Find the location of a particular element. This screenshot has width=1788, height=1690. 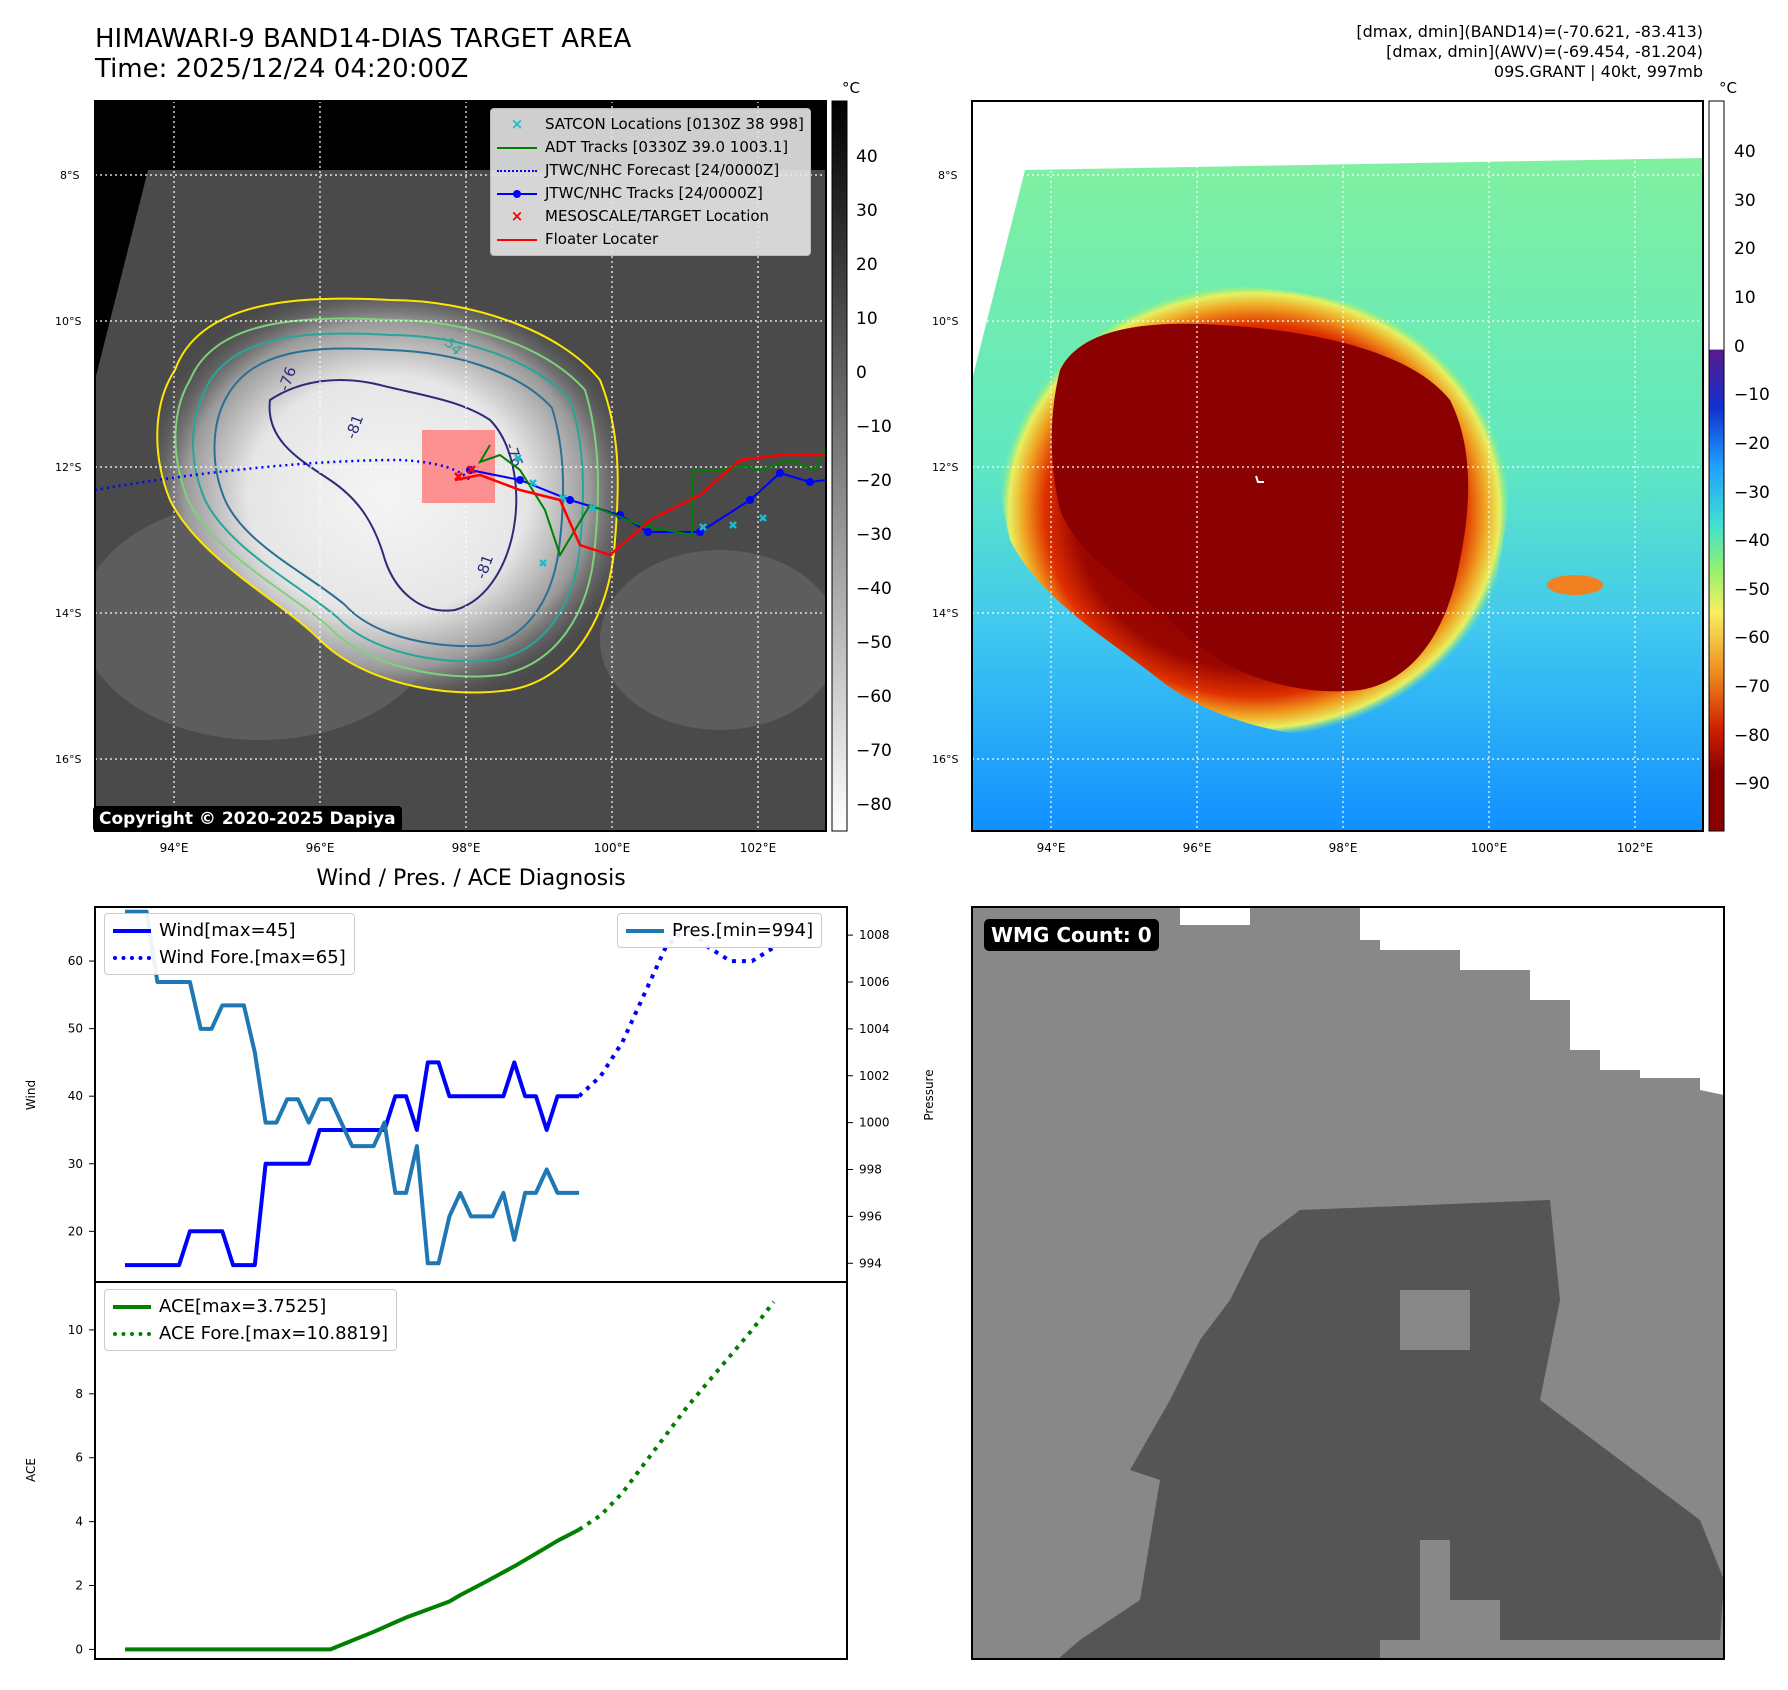

legend-label: Floater Locater is located at coordinates (602, 239).